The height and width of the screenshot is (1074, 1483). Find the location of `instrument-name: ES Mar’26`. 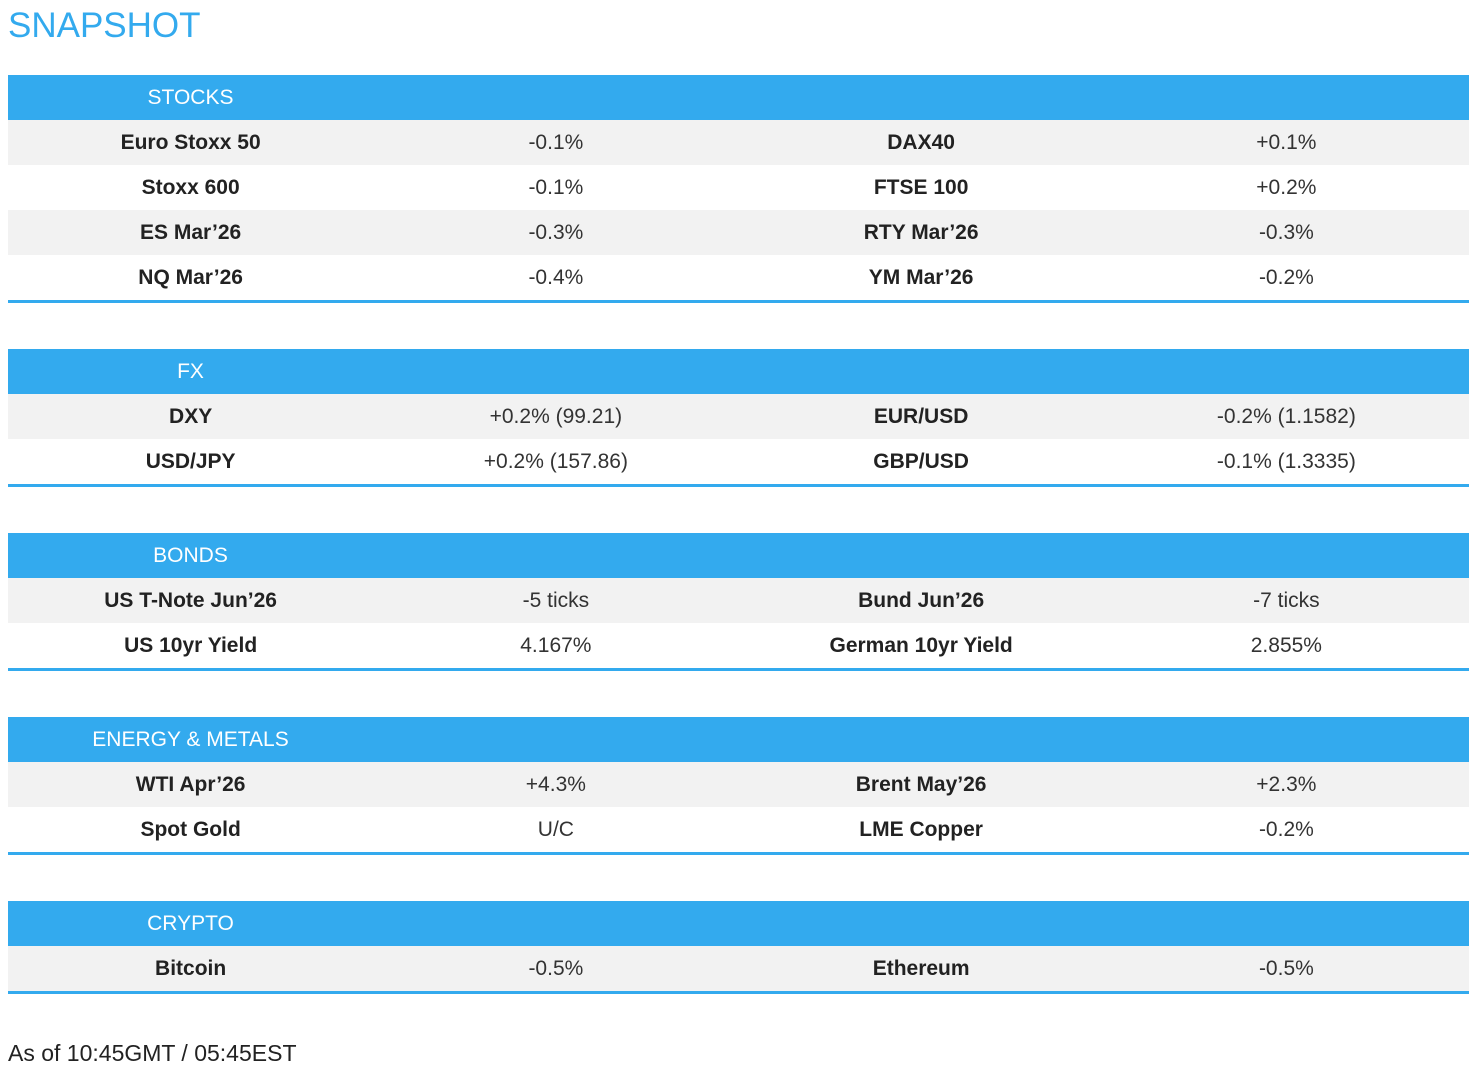

instrument-name: ES Mar’26 is located at coordinates (191, 232).